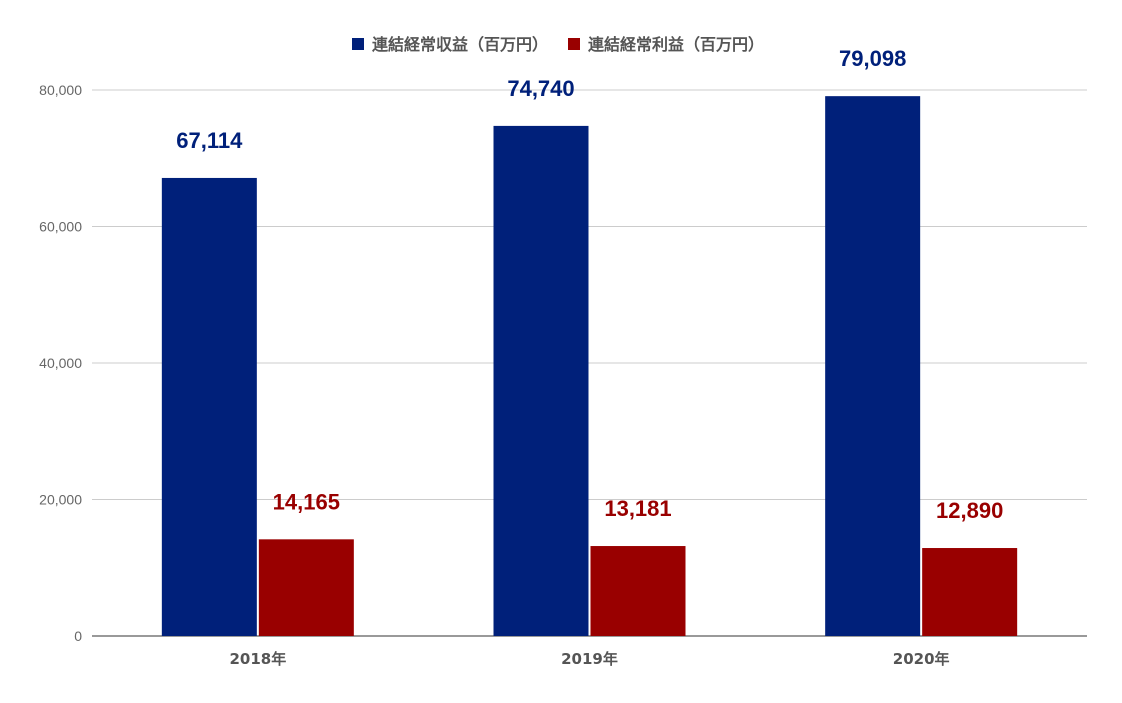 The width and height of the screenshot is (1122, 703). What do you see at coordinates (78, 636) in the screenshot?
I see `y-tick-label: 0` at bounding box center [78, 636].